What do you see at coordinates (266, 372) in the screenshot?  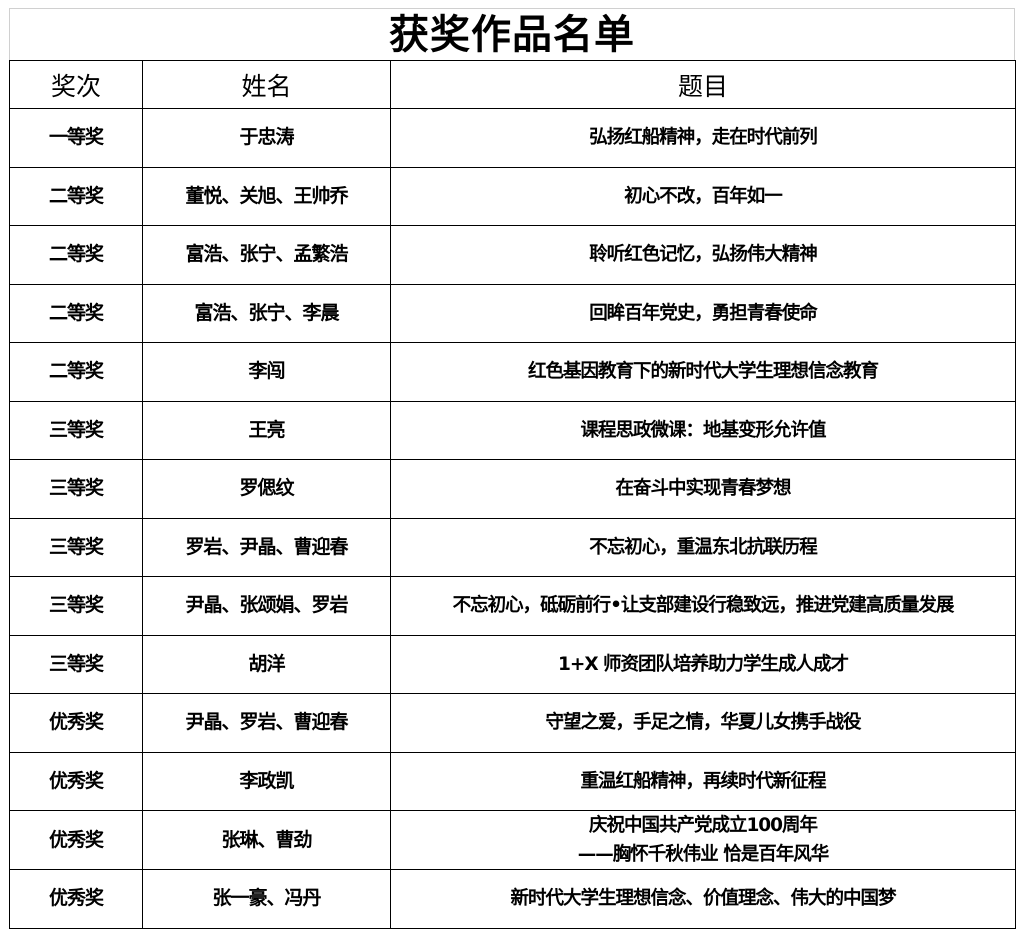 I see `name-cell: 李闯` at bounding box center [266, 372].